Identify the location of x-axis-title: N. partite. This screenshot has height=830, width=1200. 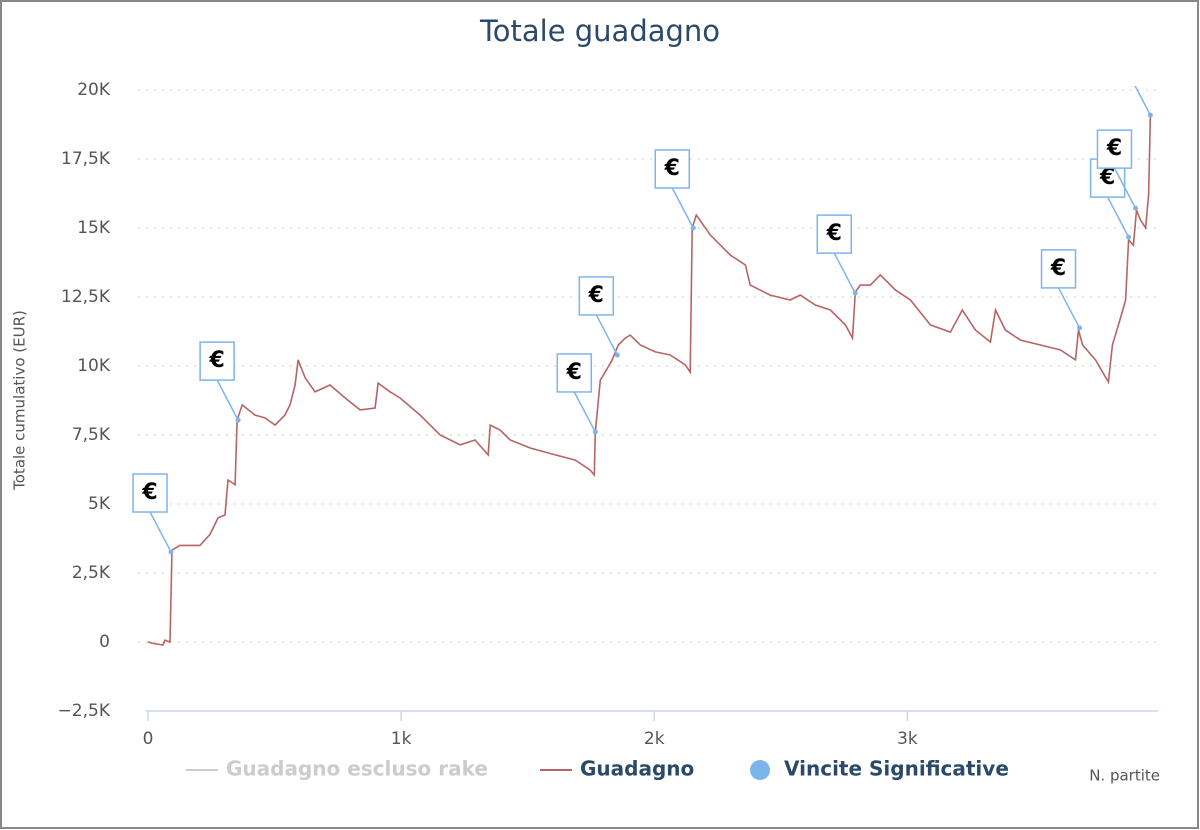
(1124, 776).